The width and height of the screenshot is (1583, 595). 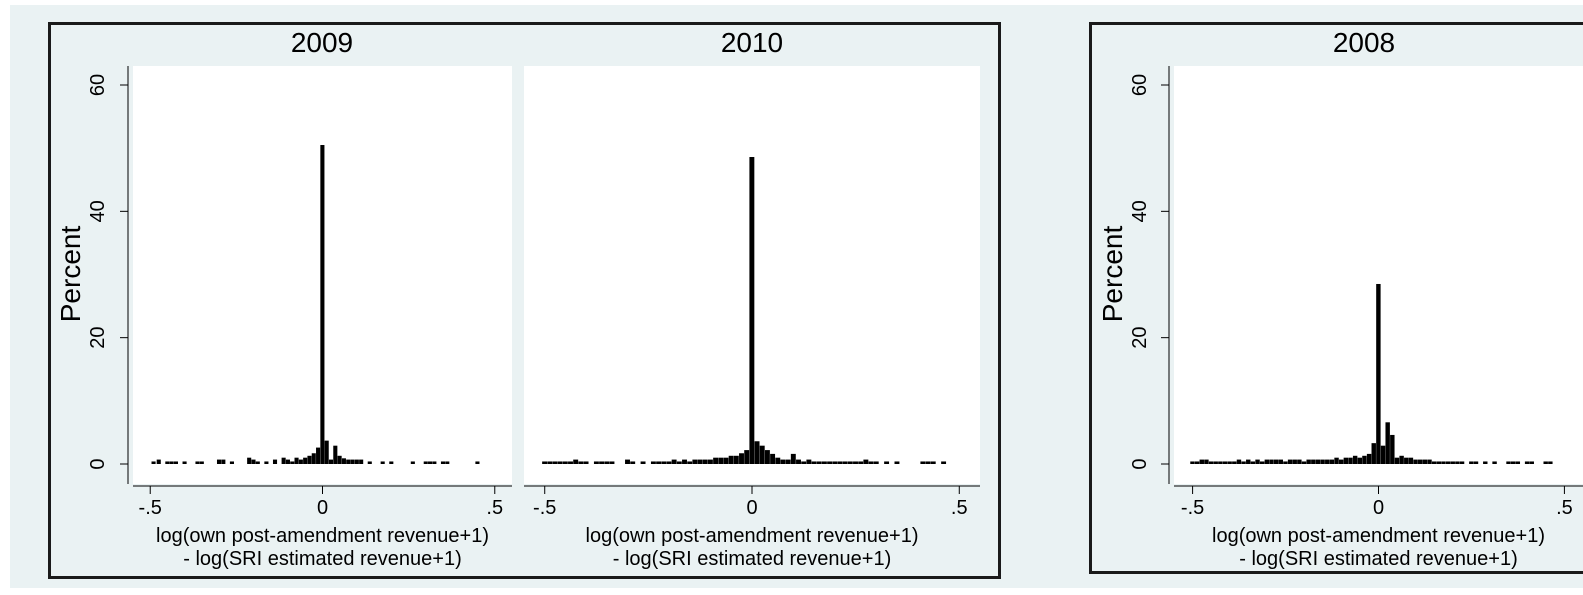 I want to click on y-tick-label: 60, so click(x=1140, y=85).